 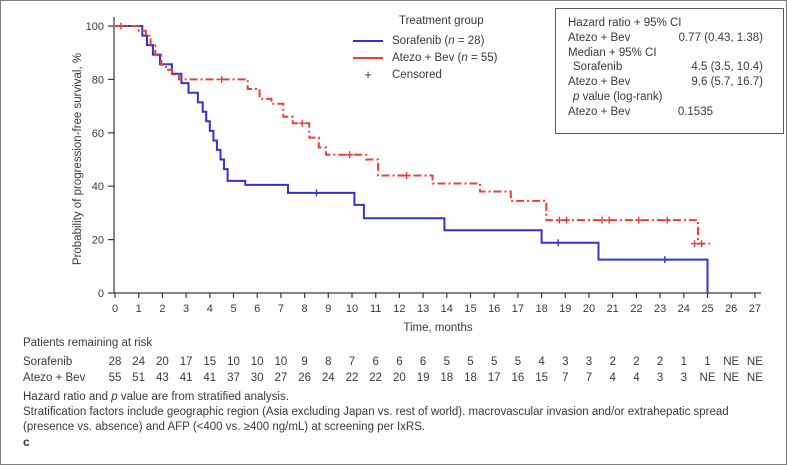 What do you see at coordinates (115, 362) in the screenshot?
I see `at-risk-value: 28` at bounding box center [115, 362].